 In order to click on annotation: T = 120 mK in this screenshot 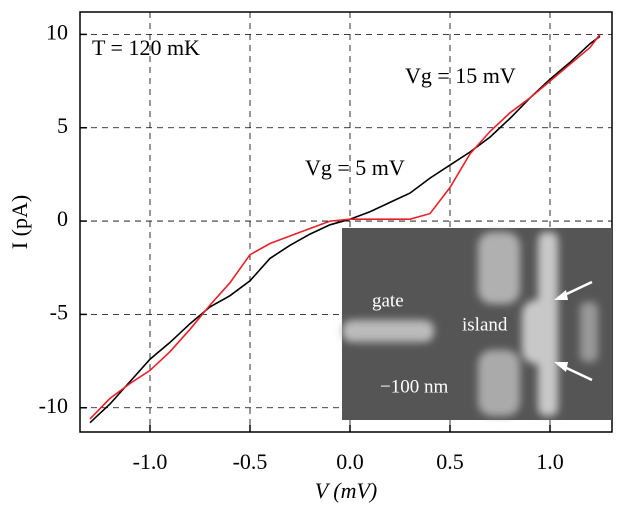, I will do `click(146, 47)`.